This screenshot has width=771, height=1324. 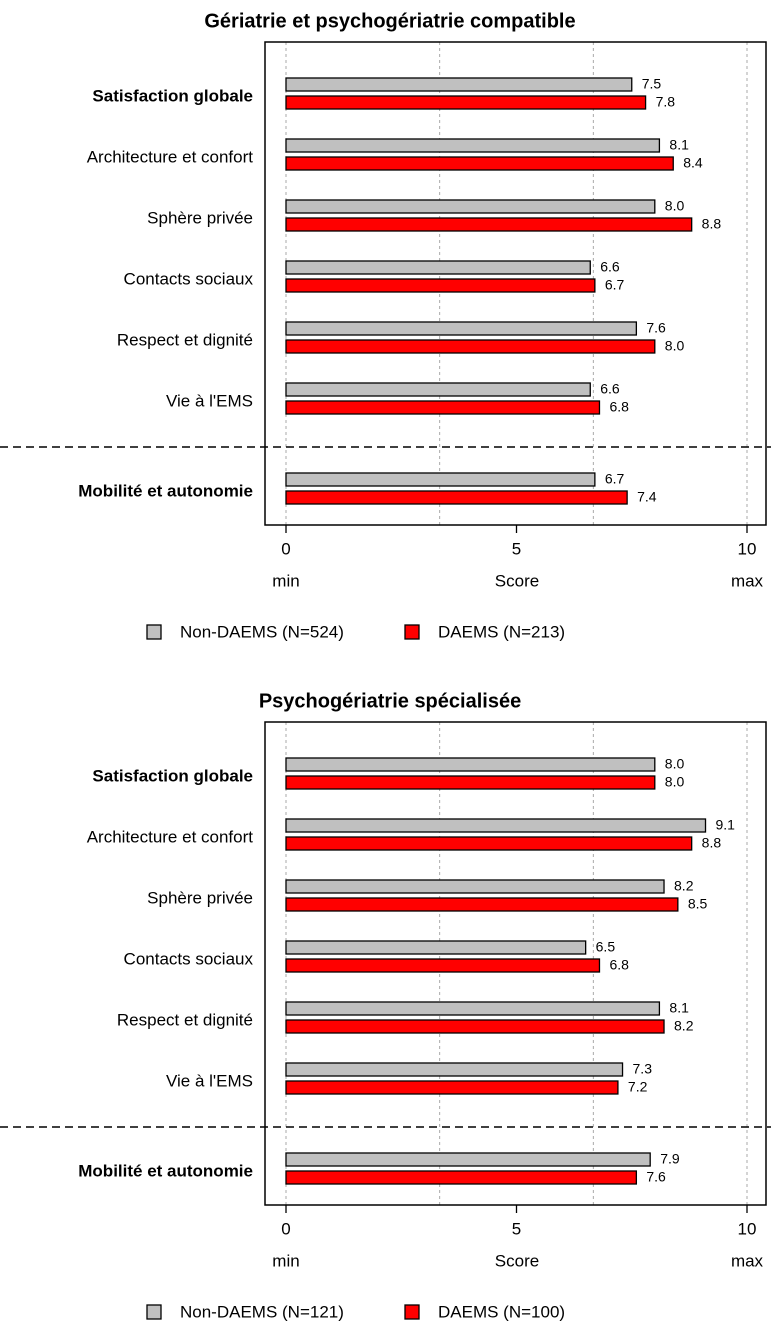 I want to click on value-label: 7.9, so click(x=670, y=1159).